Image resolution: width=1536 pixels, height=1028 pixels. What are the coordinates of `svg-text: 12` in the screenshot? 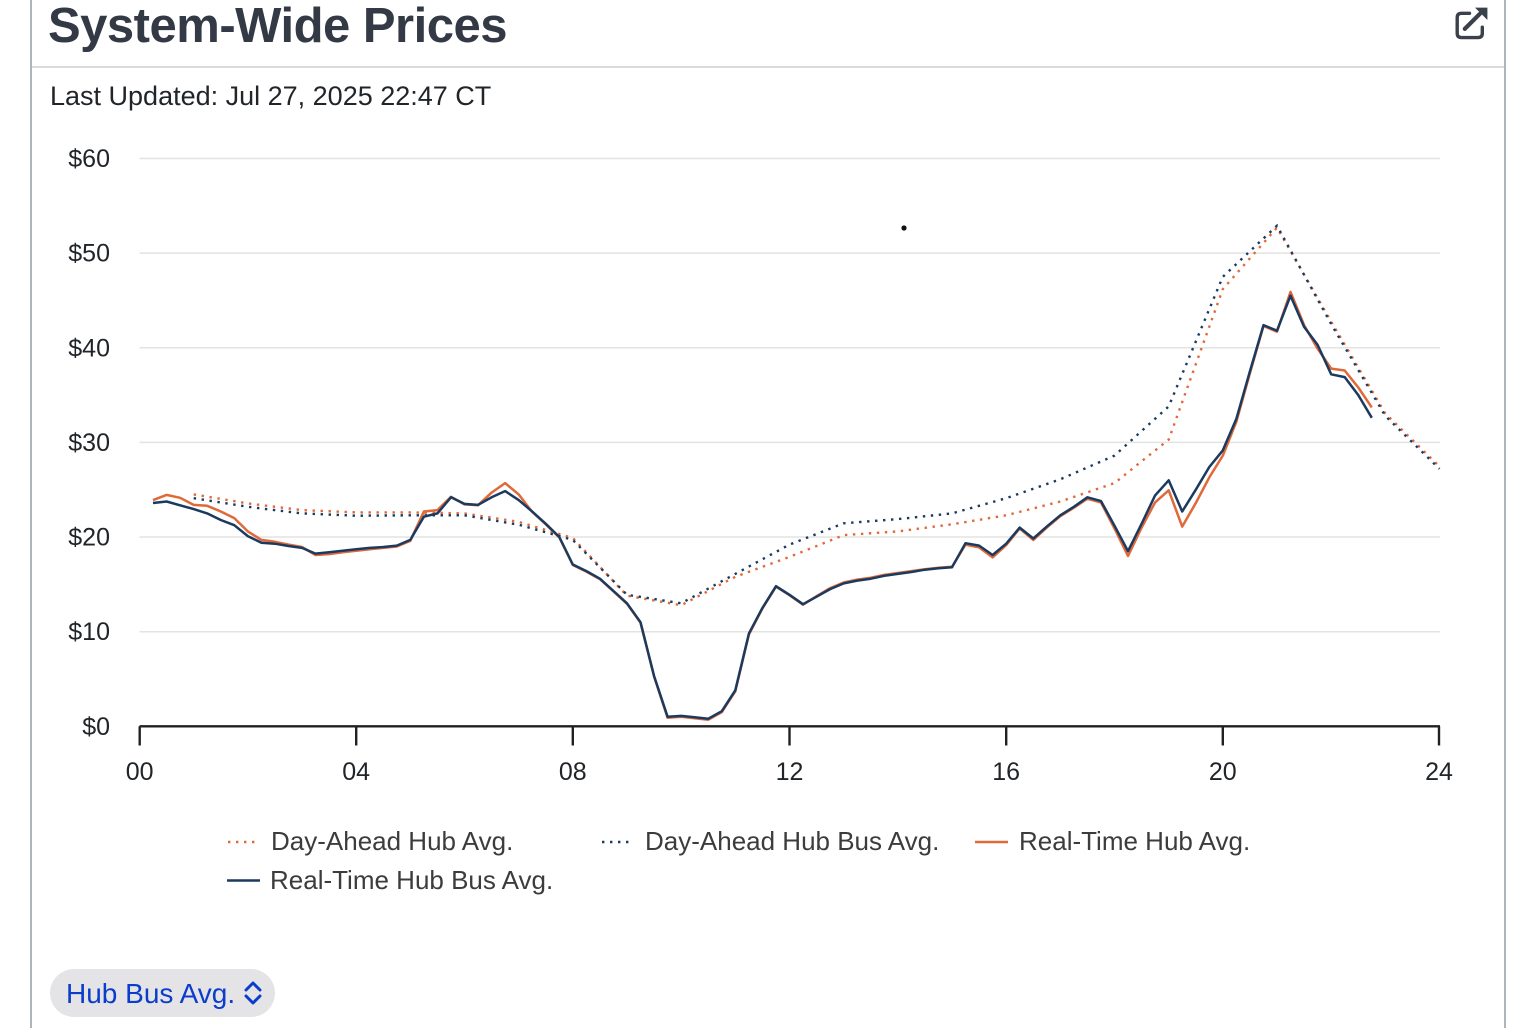 It's located at (790, 772).